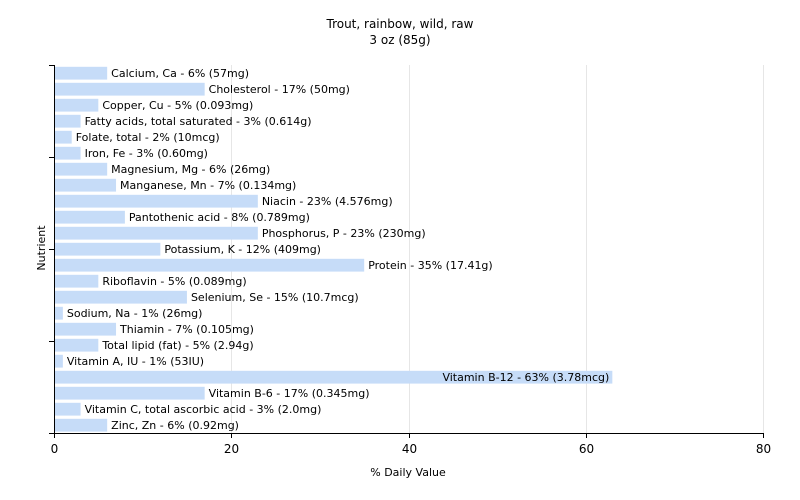 The width and height of the screenshot is (800, 500). Describe the element at coordinates (399, 40) in the screenshot. I see `chart-subtitle: 3 oz (85g)` at that location.